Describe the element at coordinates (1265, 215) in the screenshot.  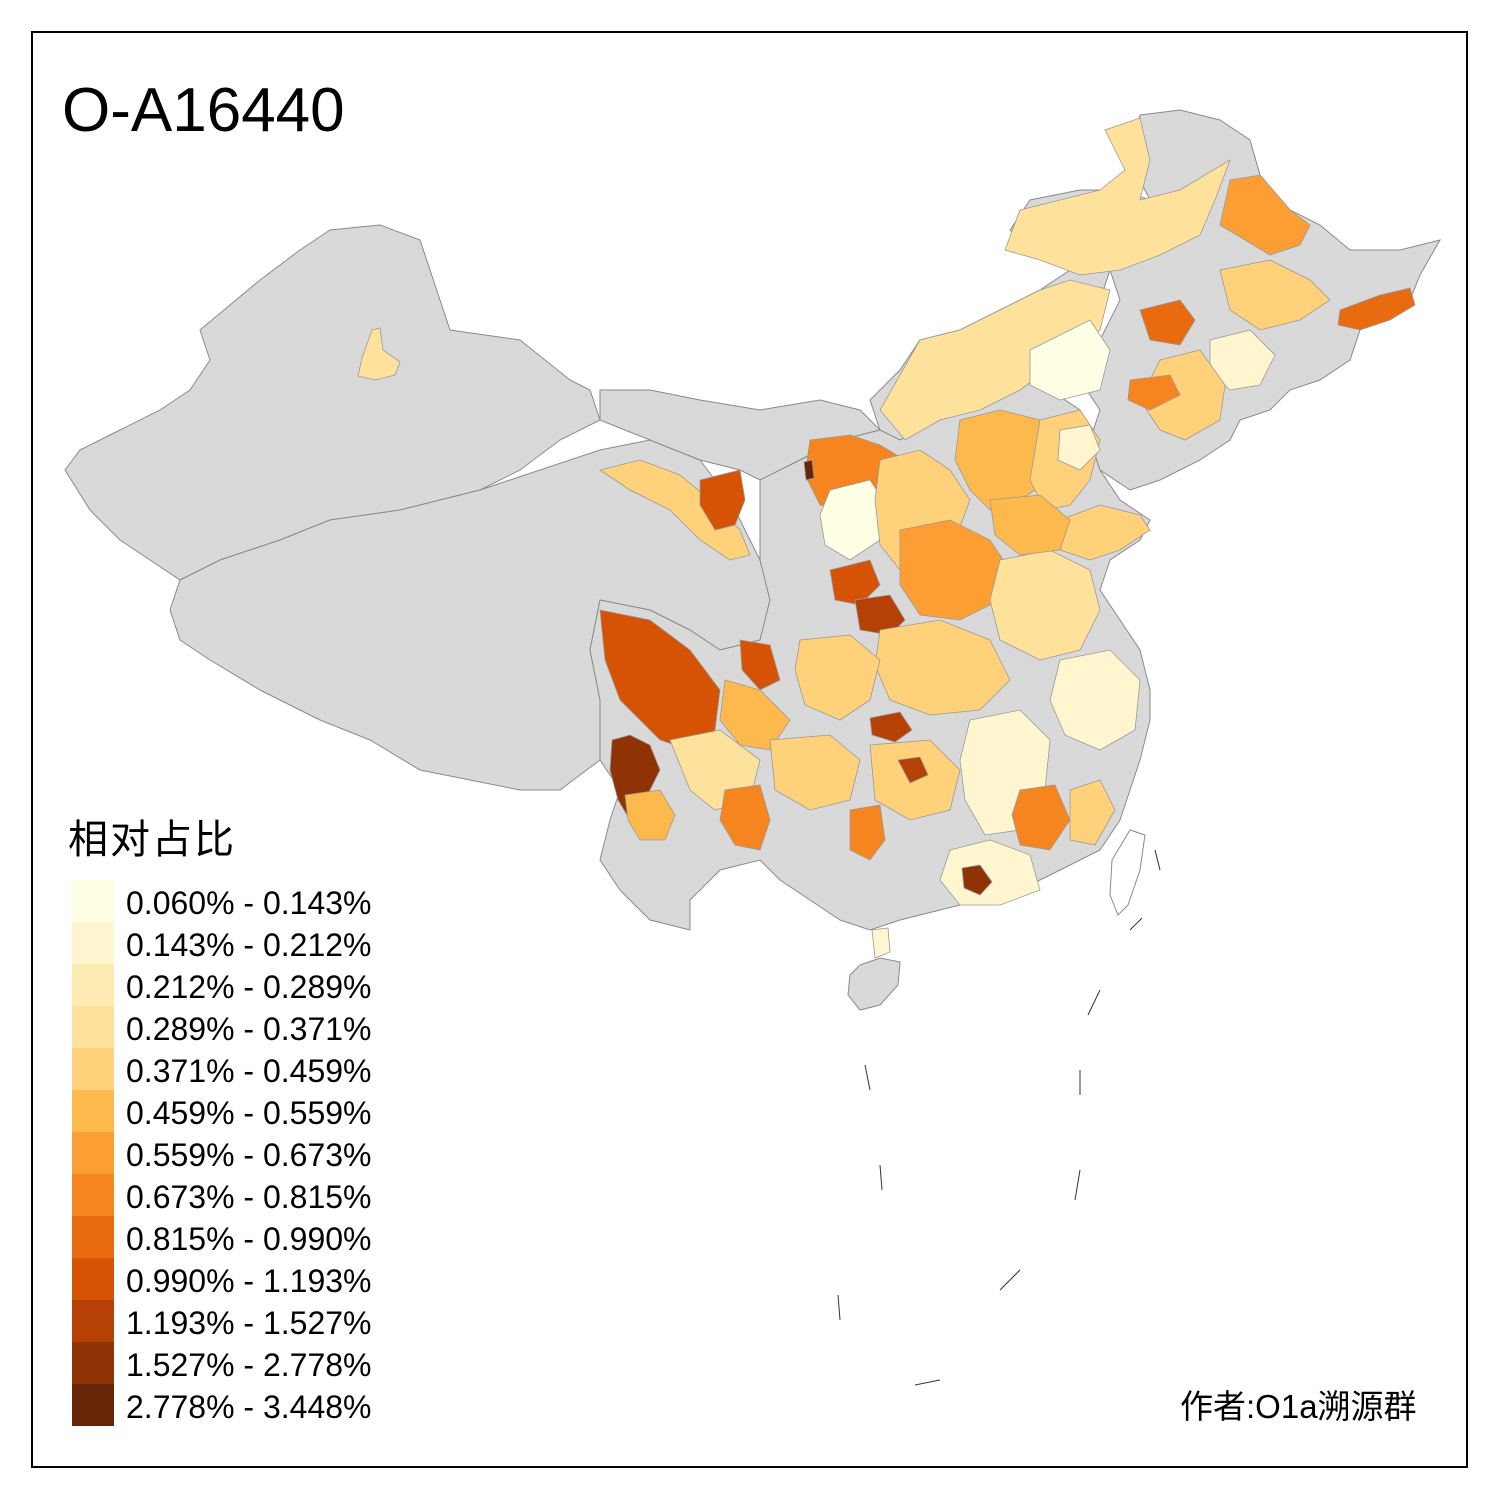
I see `region-heilongjiang-east` at that location.